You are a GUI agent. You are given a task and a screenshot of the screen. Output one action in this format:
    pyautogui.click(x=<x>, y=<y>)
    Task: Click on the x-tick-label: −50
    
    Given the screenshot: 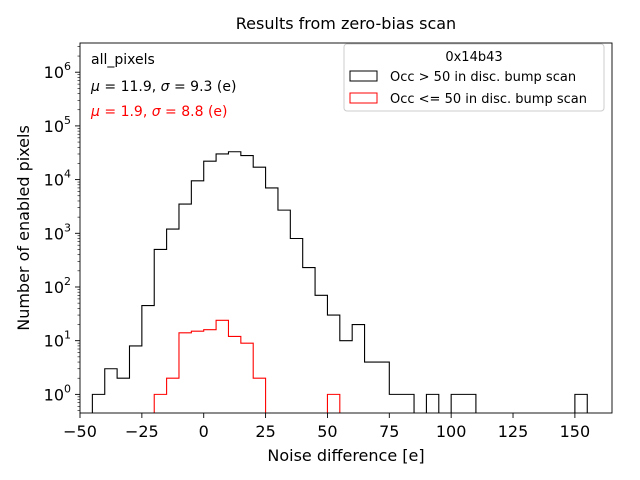 What is the action you would take?
    pyautogui.click(x=80, y=431)
    